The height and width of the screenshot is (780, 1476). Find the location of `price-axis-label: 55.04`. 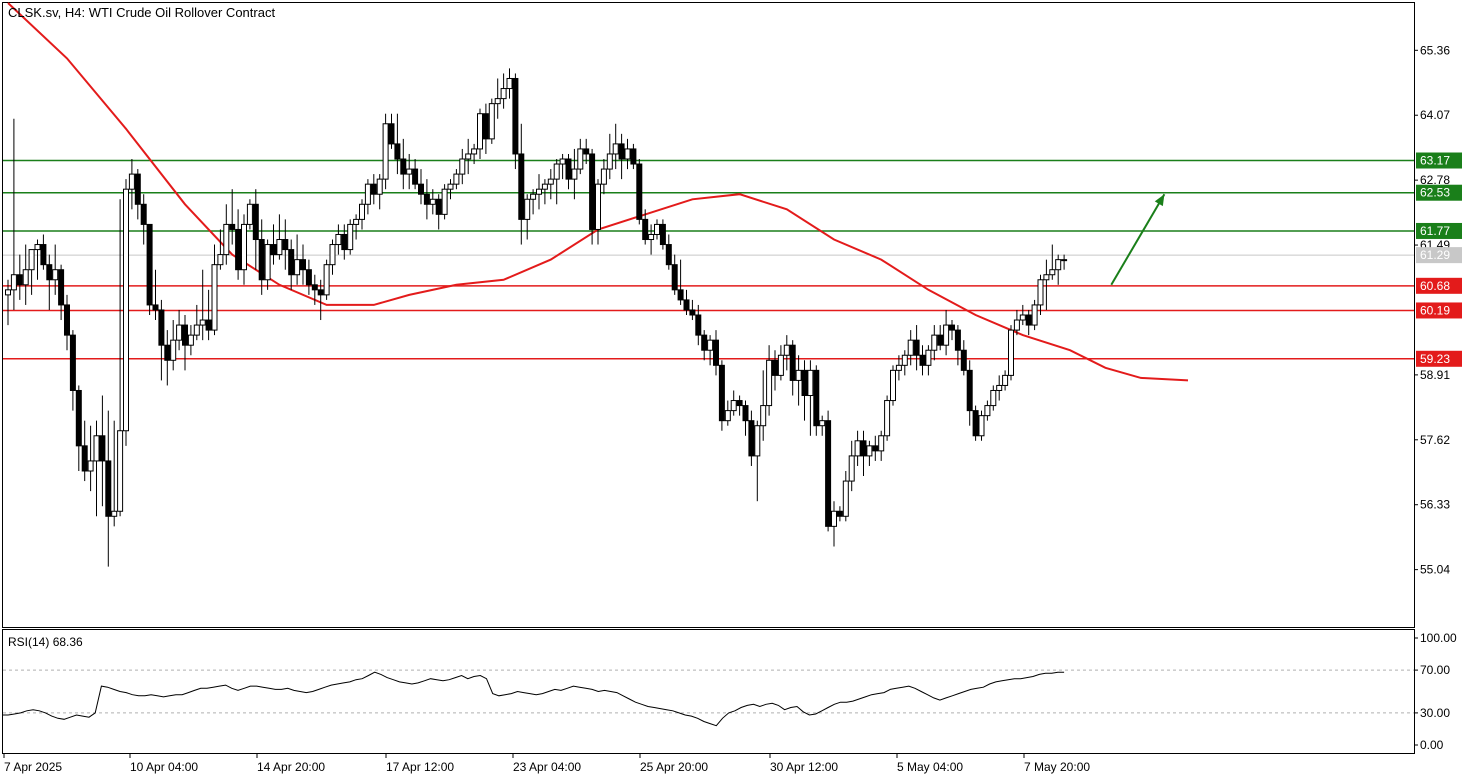

price-axis-label: 55.04 is located at coordinates (1435, 570).